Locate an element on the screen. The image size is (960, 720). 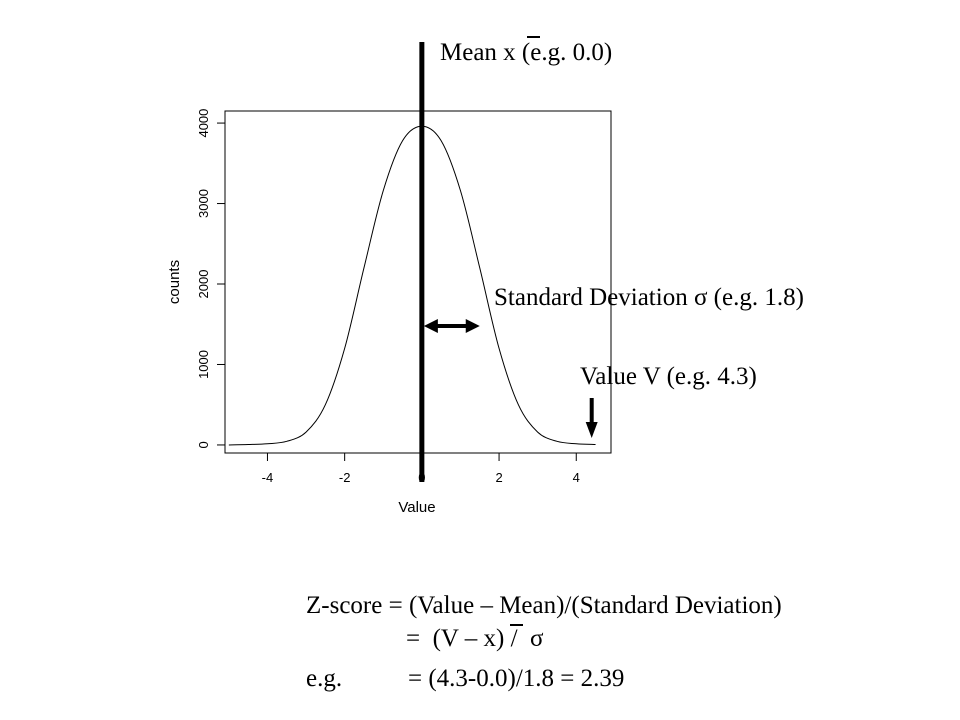
sd-annotation: Standard Deviation σ (e.g. 1.8) is located at coordinates (649, 297).